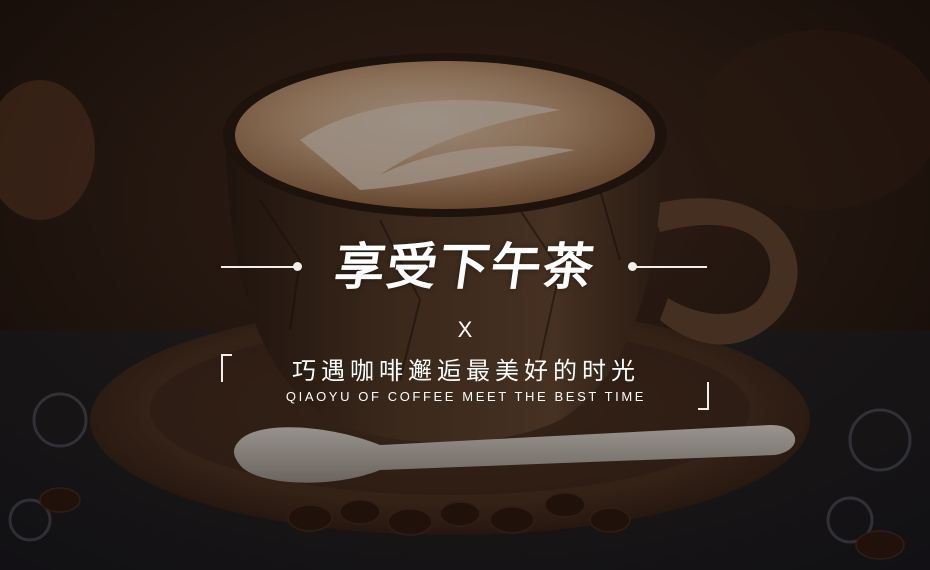 The height and width of the screenshot is (570, 930). I want to click on coffee-beans, so click(472, 523).